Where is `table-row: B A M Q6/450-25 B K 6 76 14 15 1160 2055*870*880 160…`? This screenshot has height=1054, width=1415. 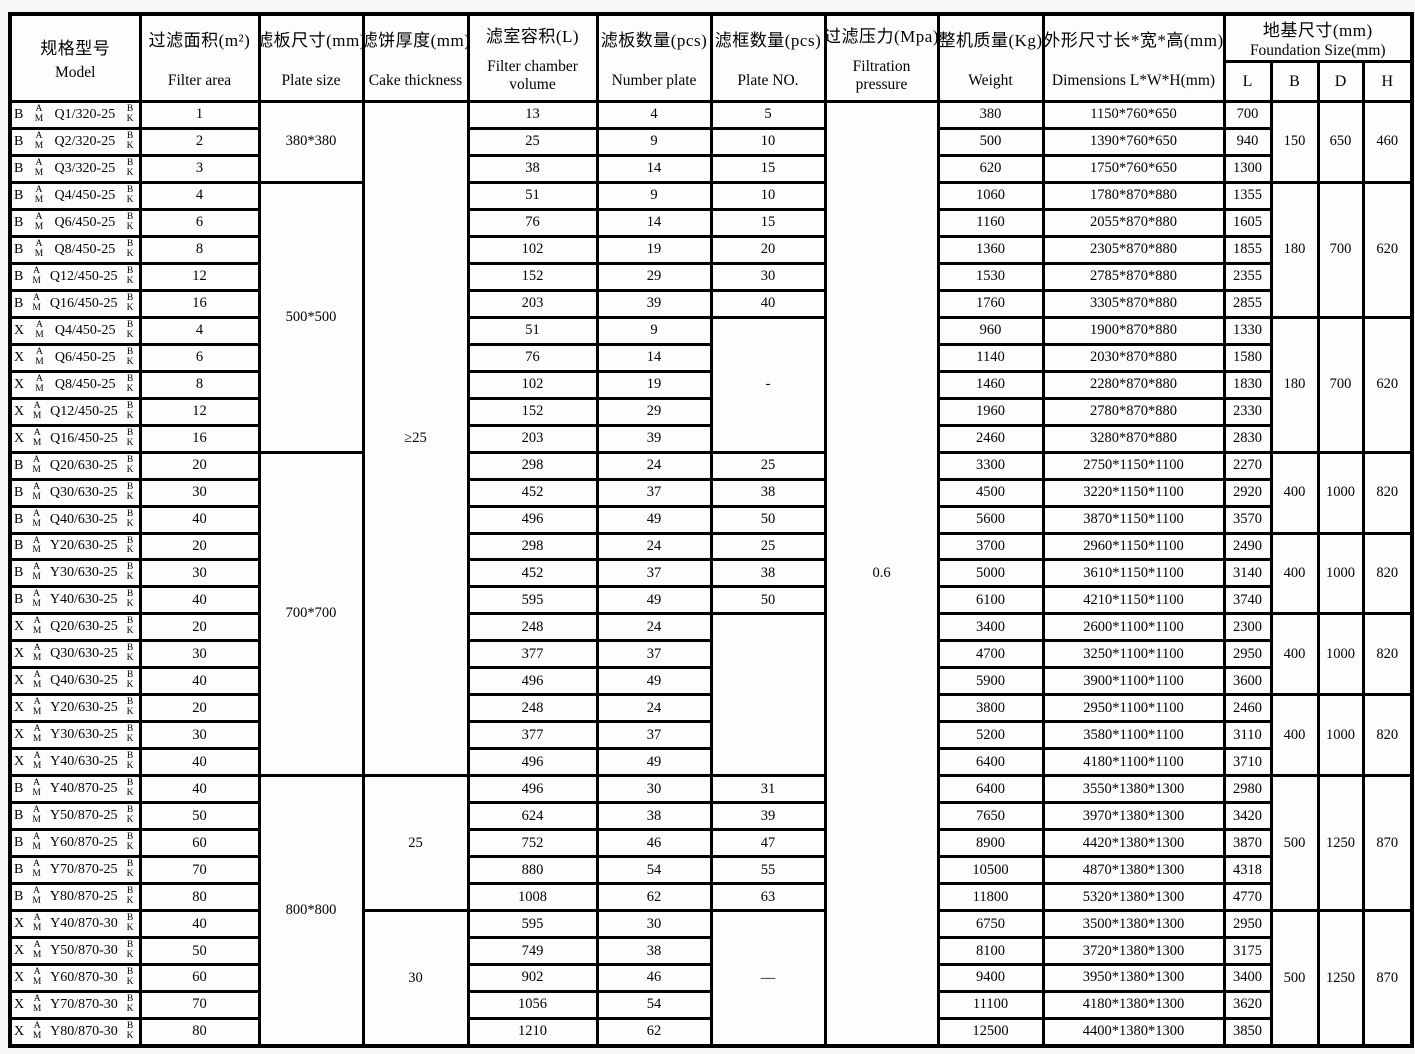
table-row: B A M Q6/450-25 B K 6 76 14 15 1160 2055*870*880 160… is located at coordinates (710, 222).